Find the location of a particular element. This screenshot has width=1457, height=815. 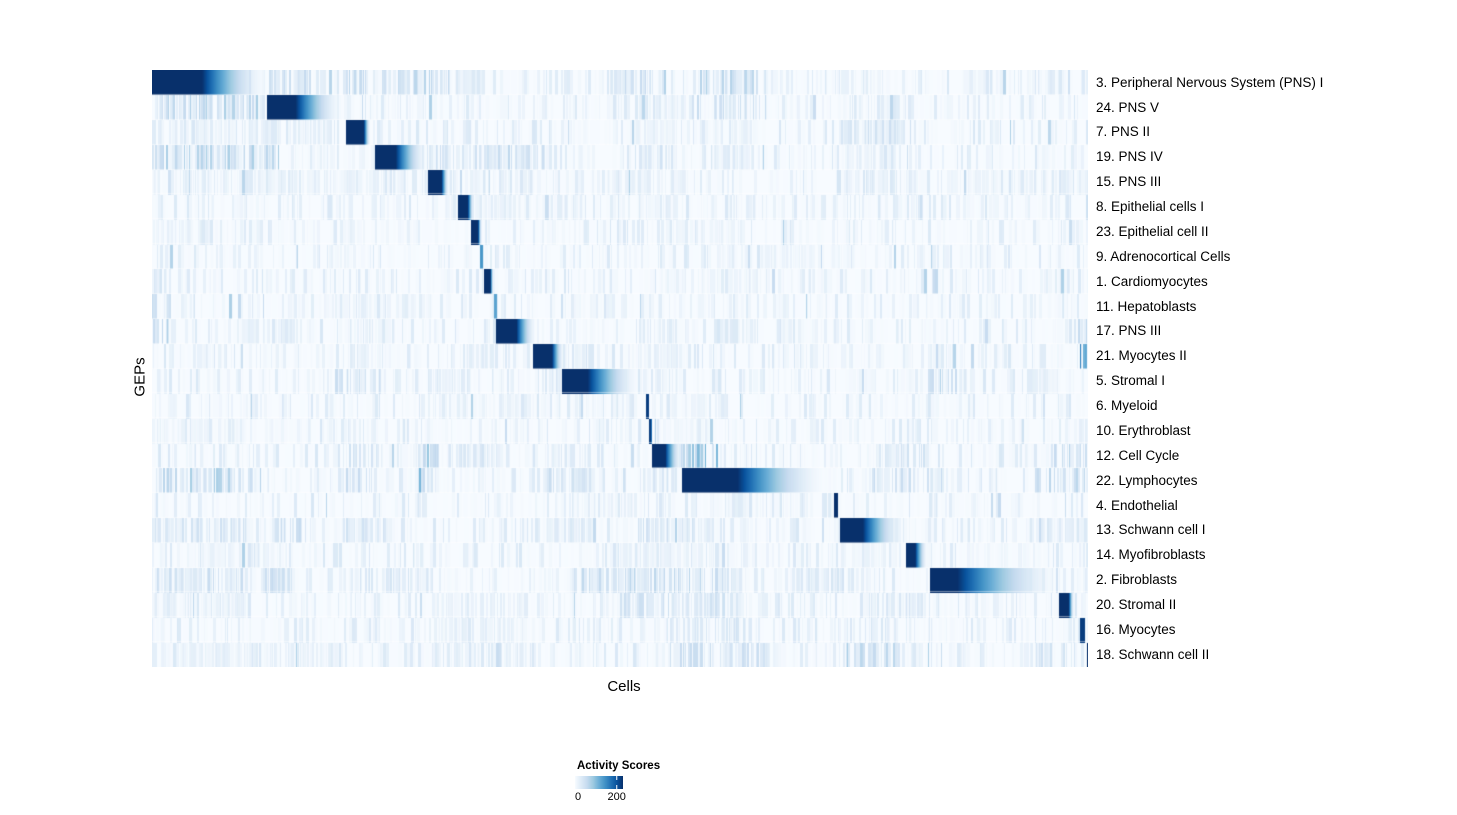

x-axis-label: Cells is located at coordinates (624, 686).